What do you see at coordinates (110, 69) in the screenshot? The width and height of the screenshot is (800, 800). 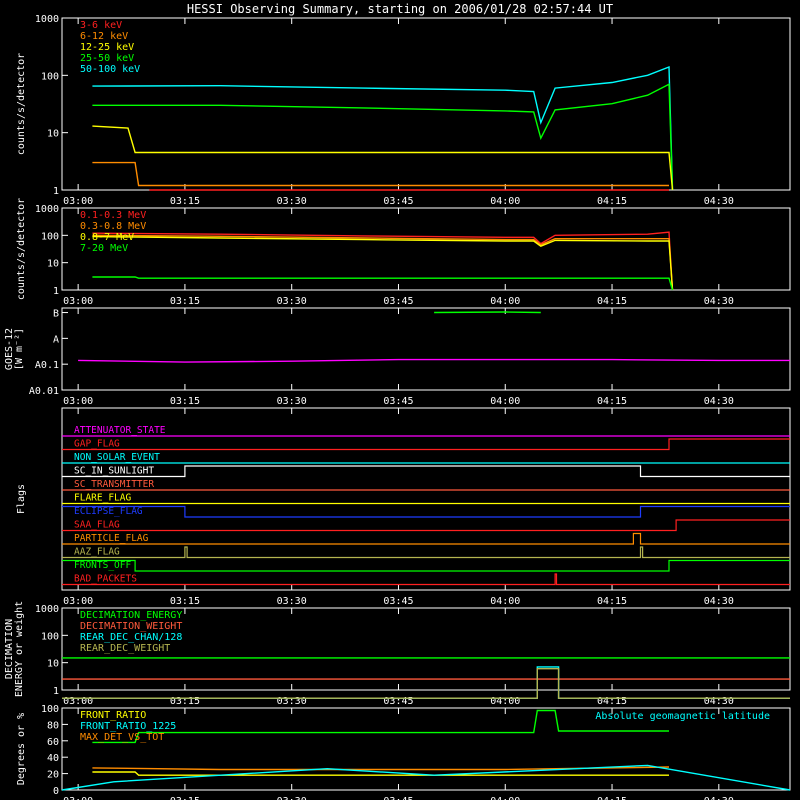 I see `legend-entry: 50-100 keV` at bounding box center [110, 69].